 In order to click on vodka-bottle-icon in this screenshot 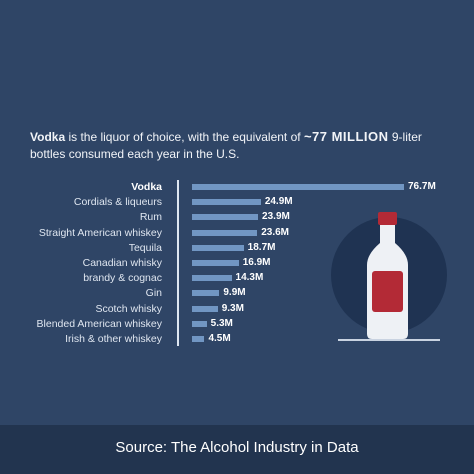, I will do `click(388, 280)`.